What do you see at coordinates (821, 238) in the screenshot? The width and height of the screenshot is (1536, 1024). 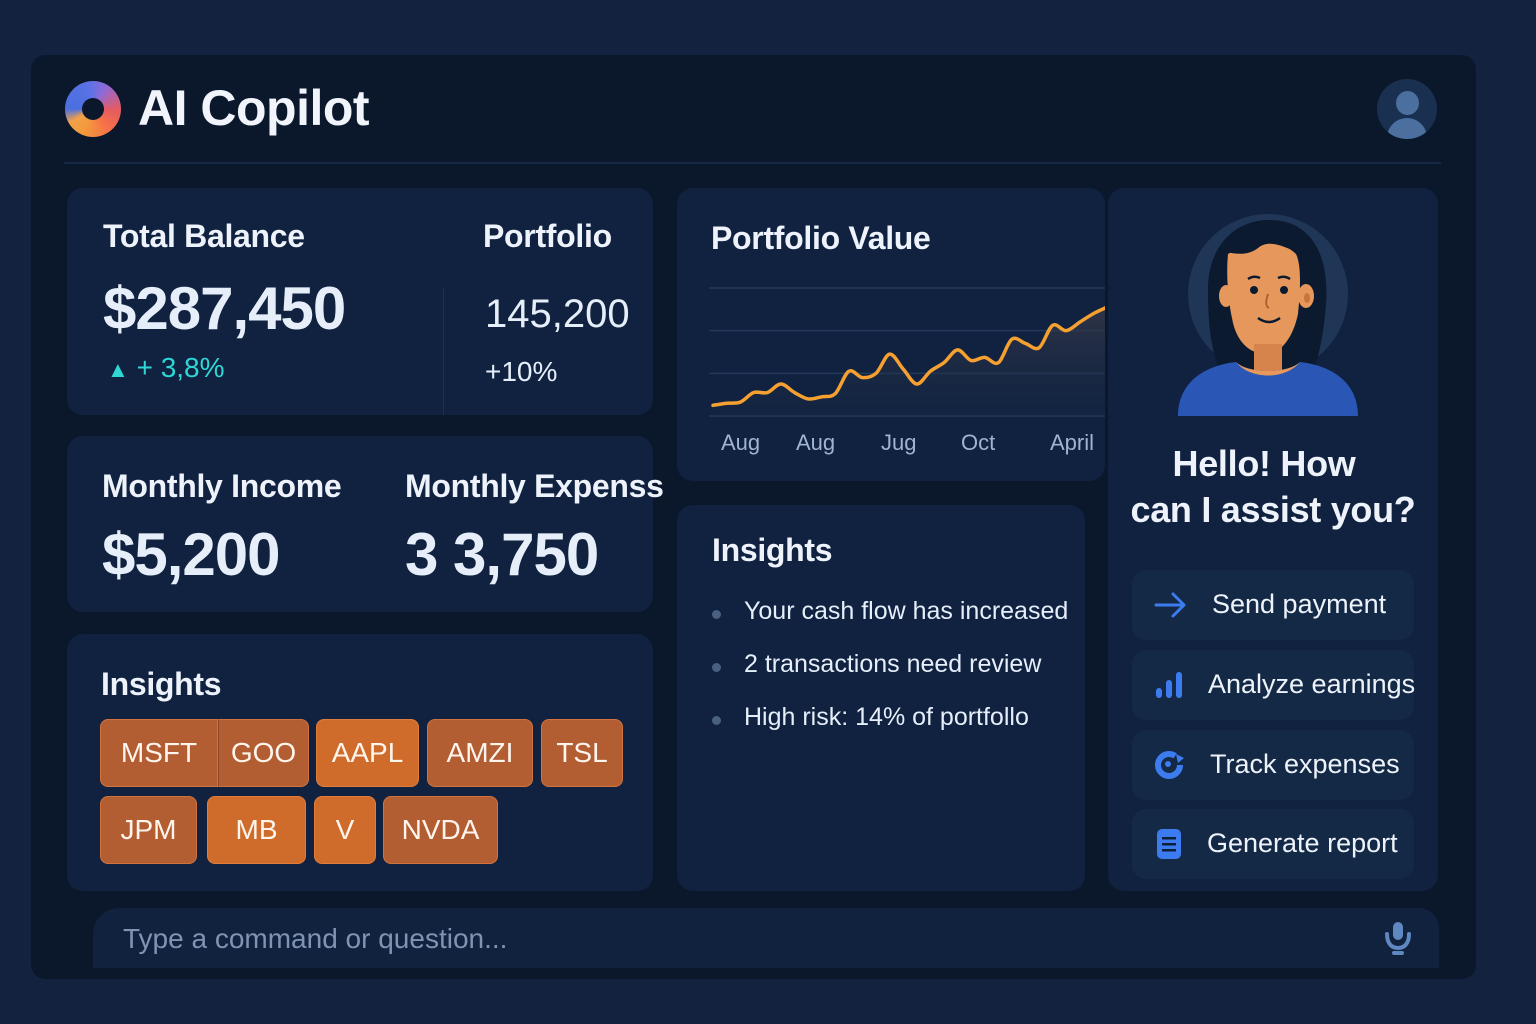 I see `chart-title: Portfolio Value` at bounding box center [821, 238].